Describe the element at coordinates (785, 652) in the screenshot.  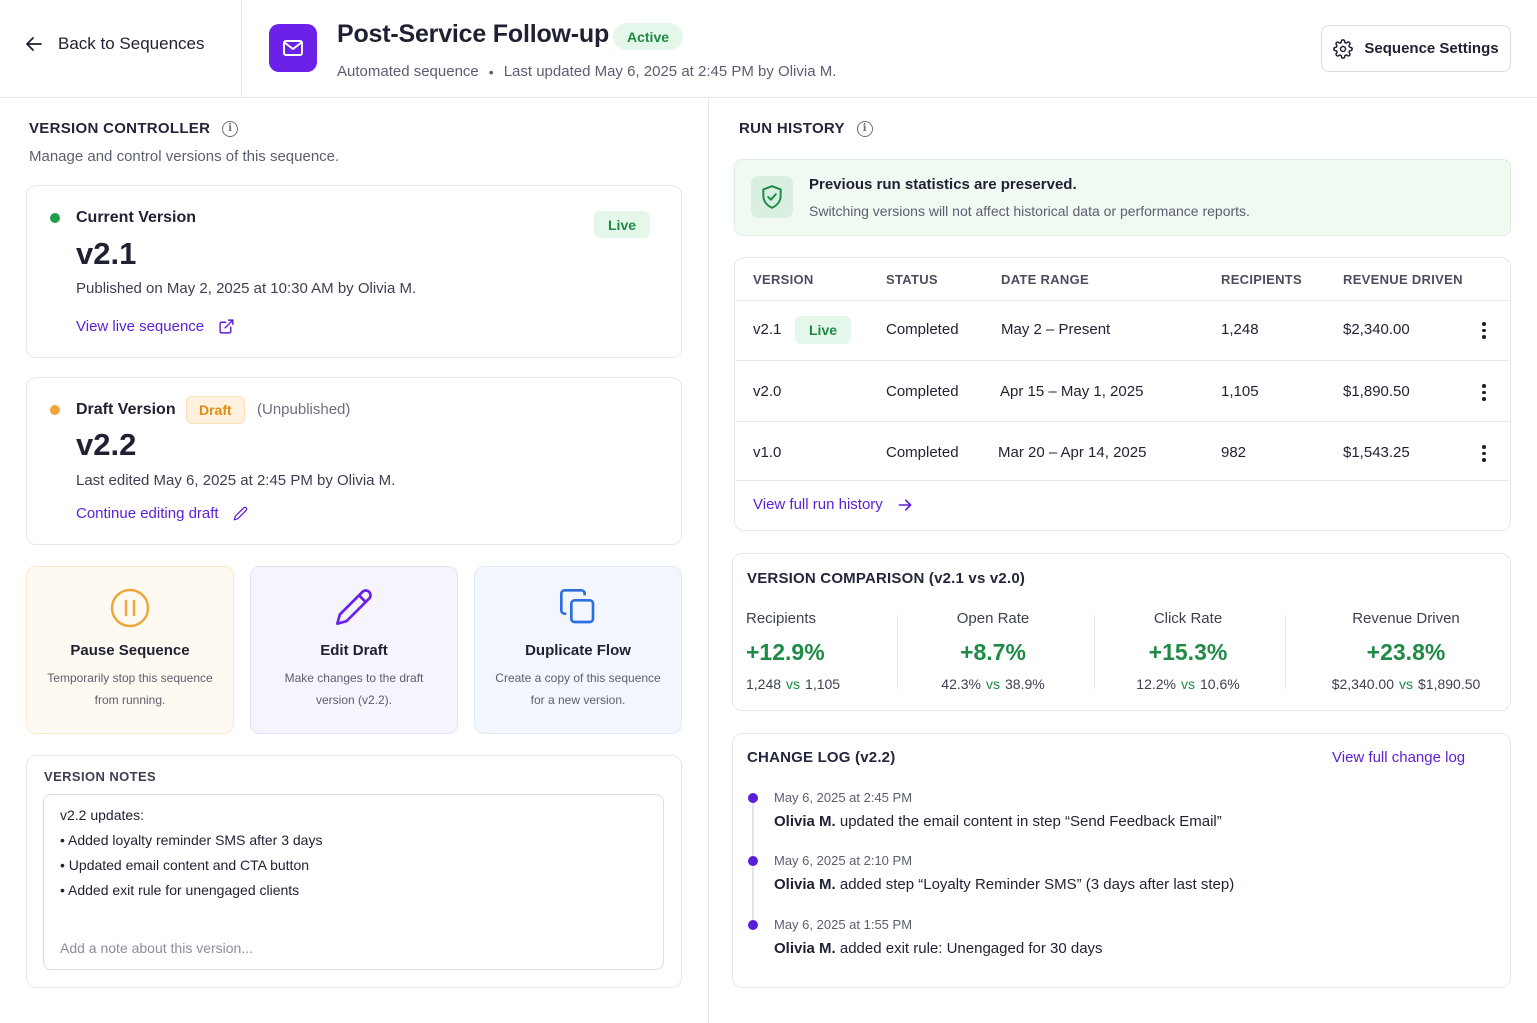
I see `metric-delta: +12.9%` at that location.